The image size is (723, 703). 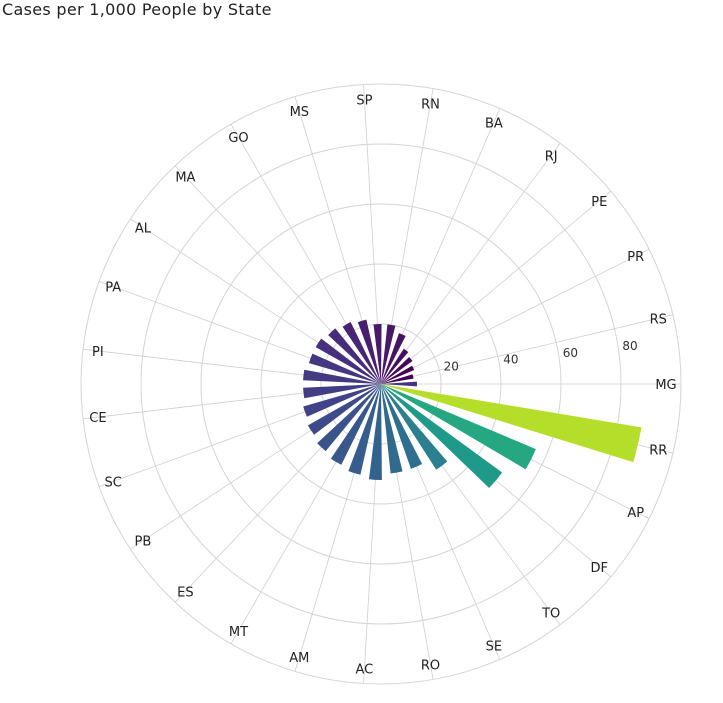 What do you see at coordinates (658, 451) in the screenshot?
I see `state-label-rr: RR` at bounding box center [658, 451].